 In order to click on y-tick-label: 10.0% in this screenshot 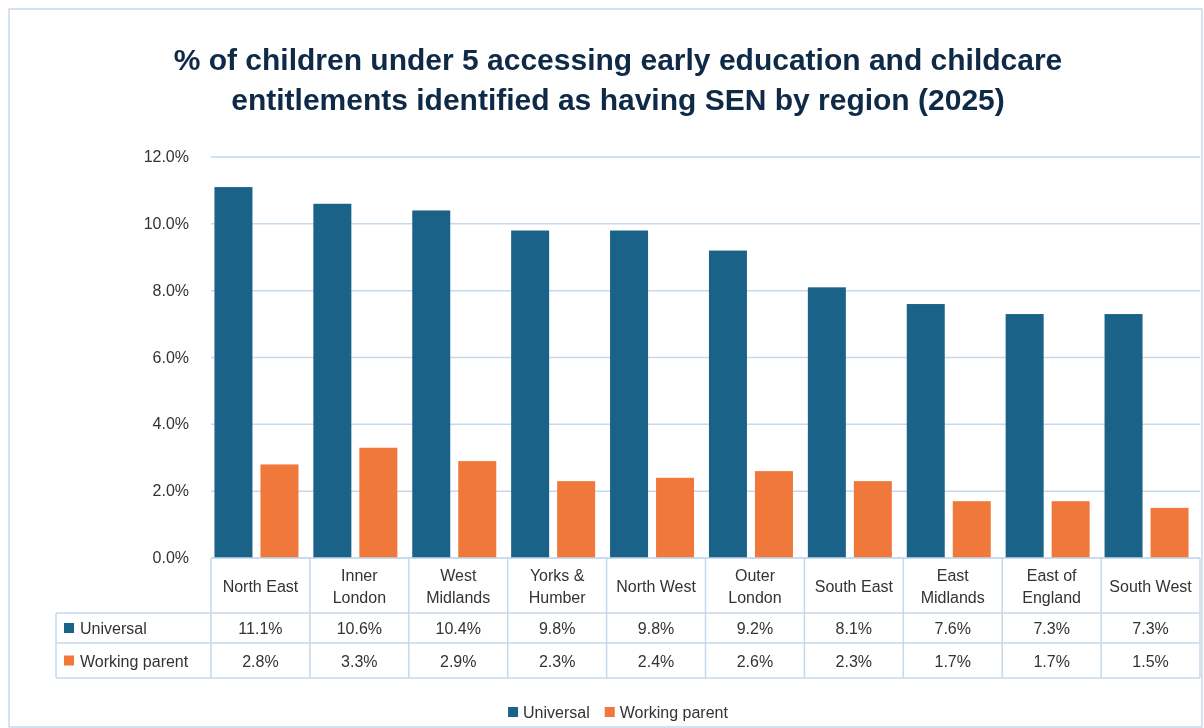, I will do `click(166, 223)`.